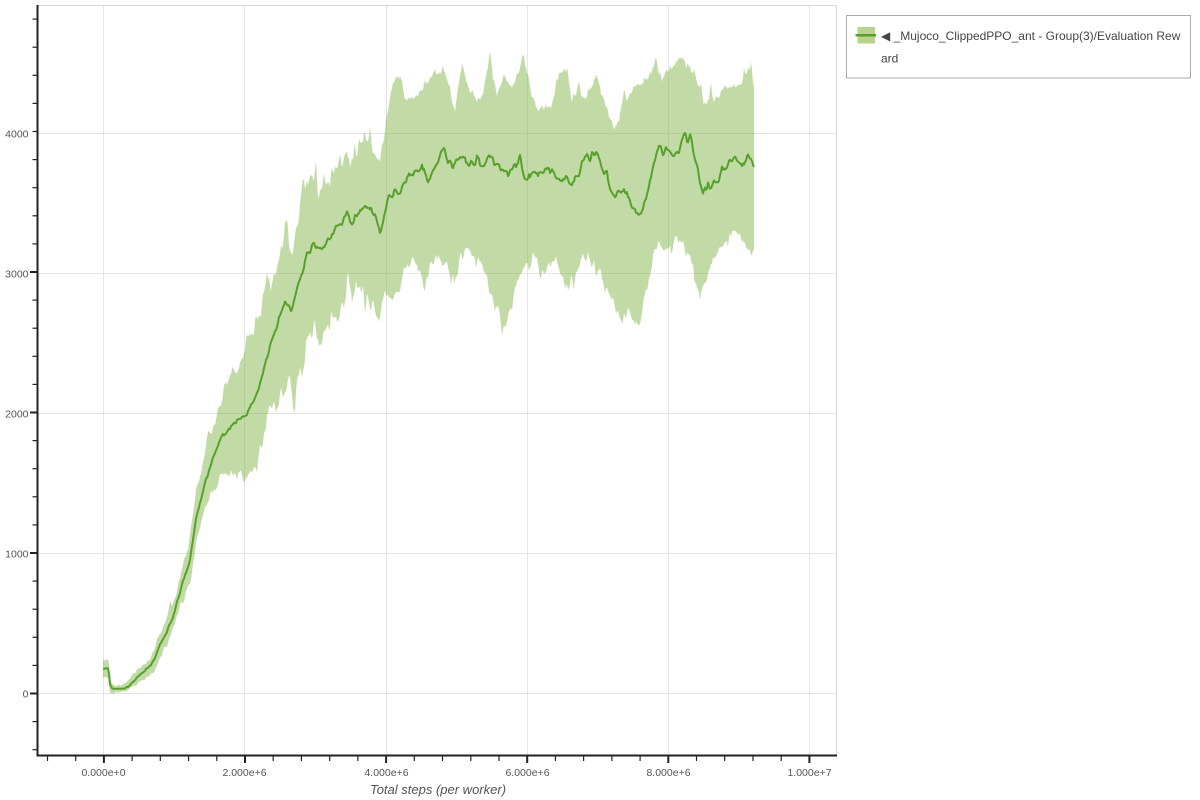 The image size is (1200, 800). Describe the element at coordinates (26, 695) in the screenshot. I see `svg-text: 0` at that location.